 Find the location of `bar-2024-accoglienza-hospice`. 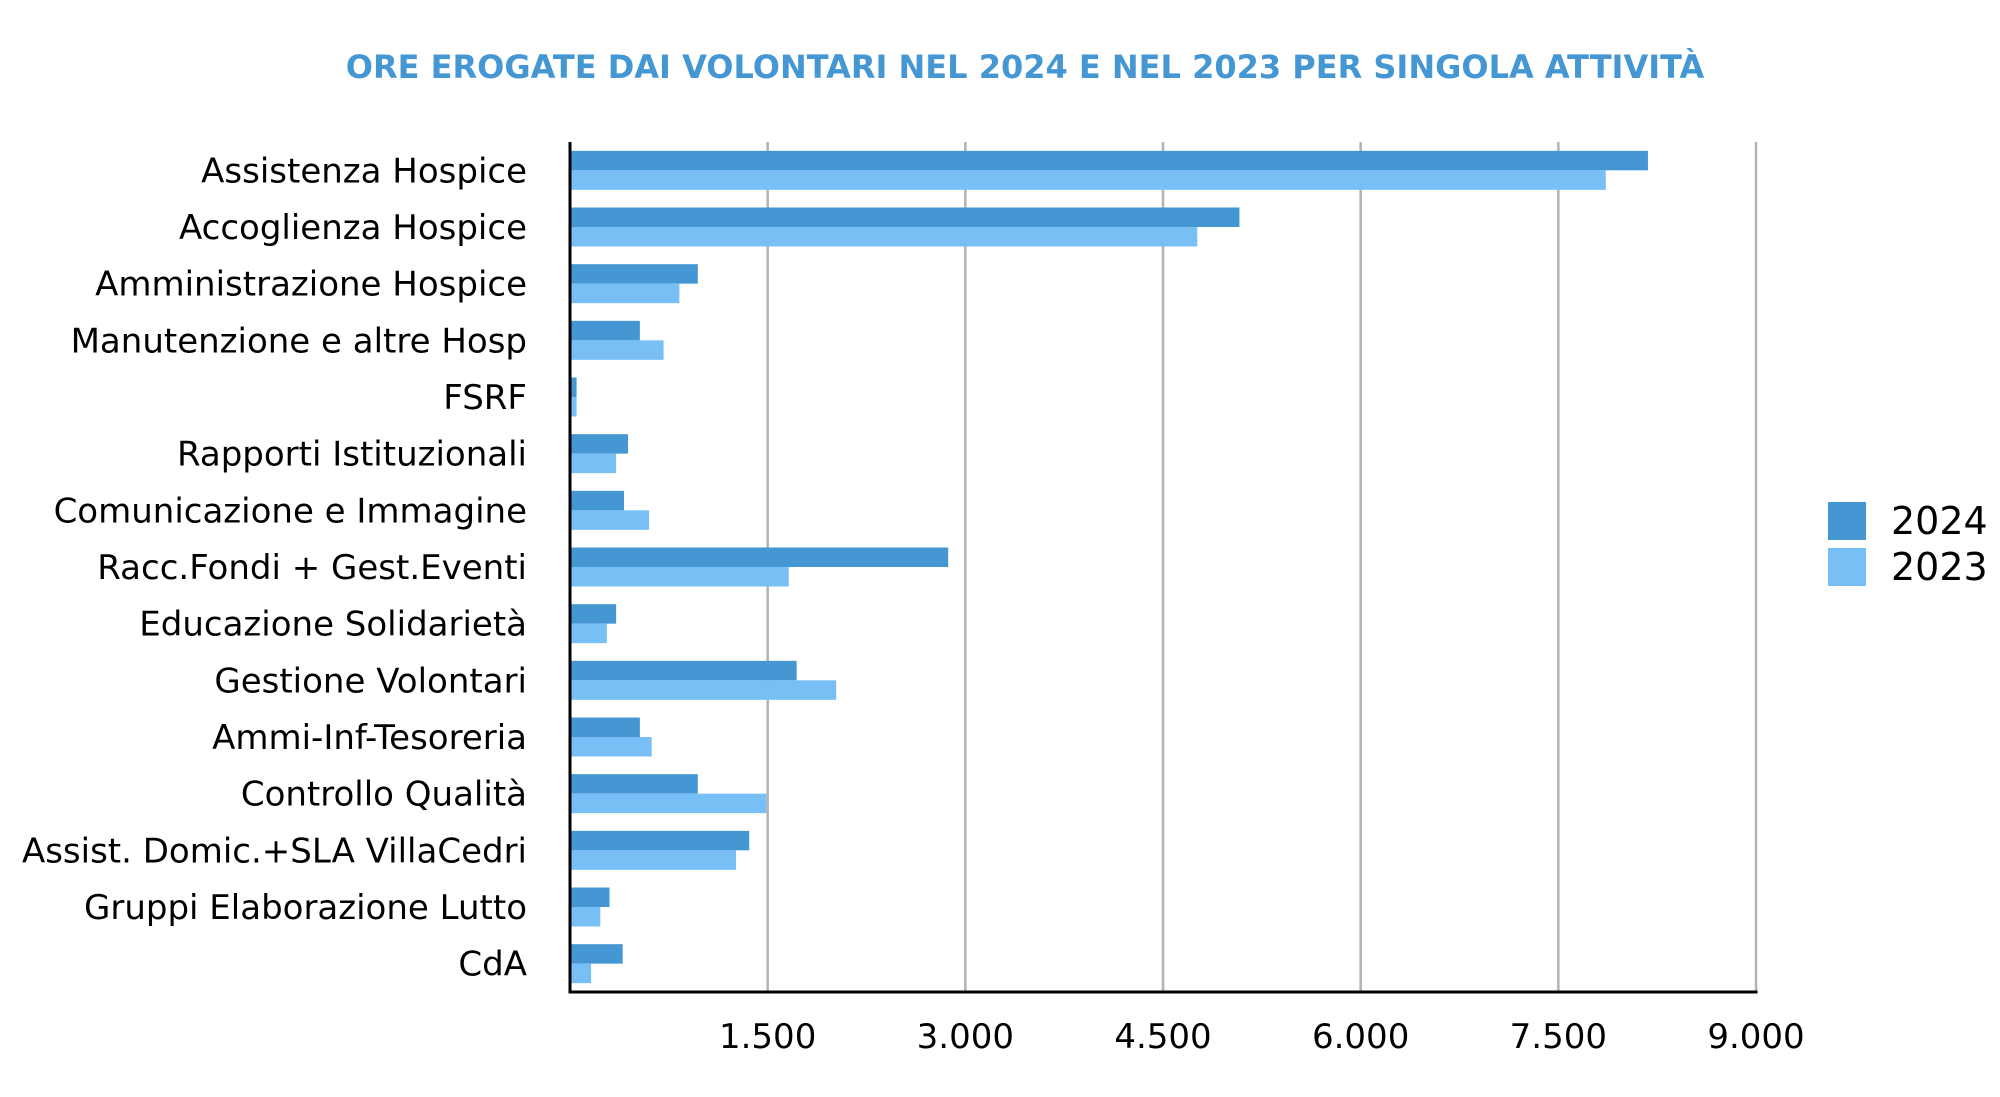

bar-2024-accoglienza-hospice is located at coordinates (905, 217).